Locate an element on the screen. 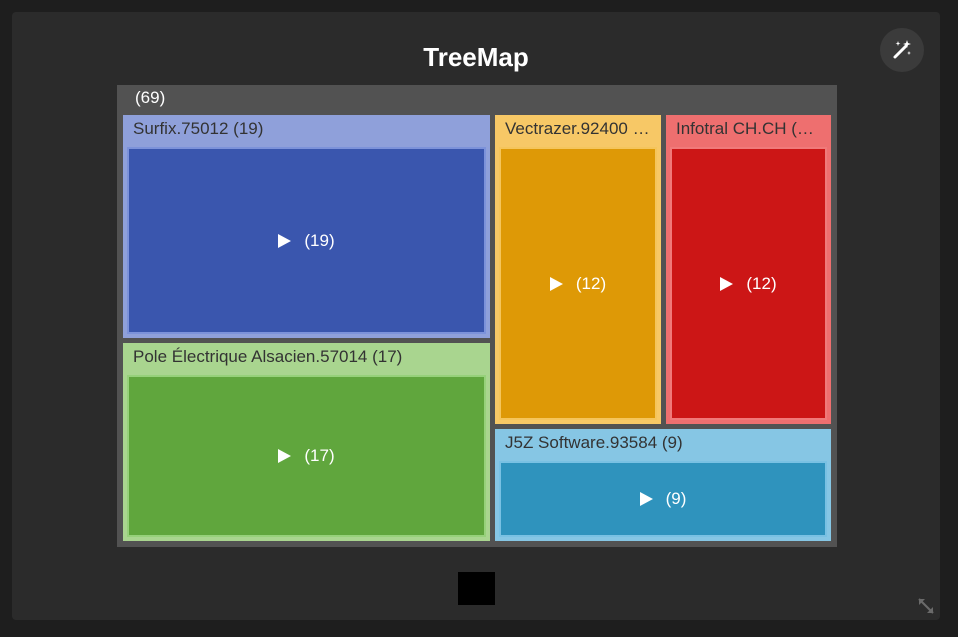 The width and height of the screenshot is (958, 637). treemap-leaf-value: (19) is located at coordinates (319, 240).